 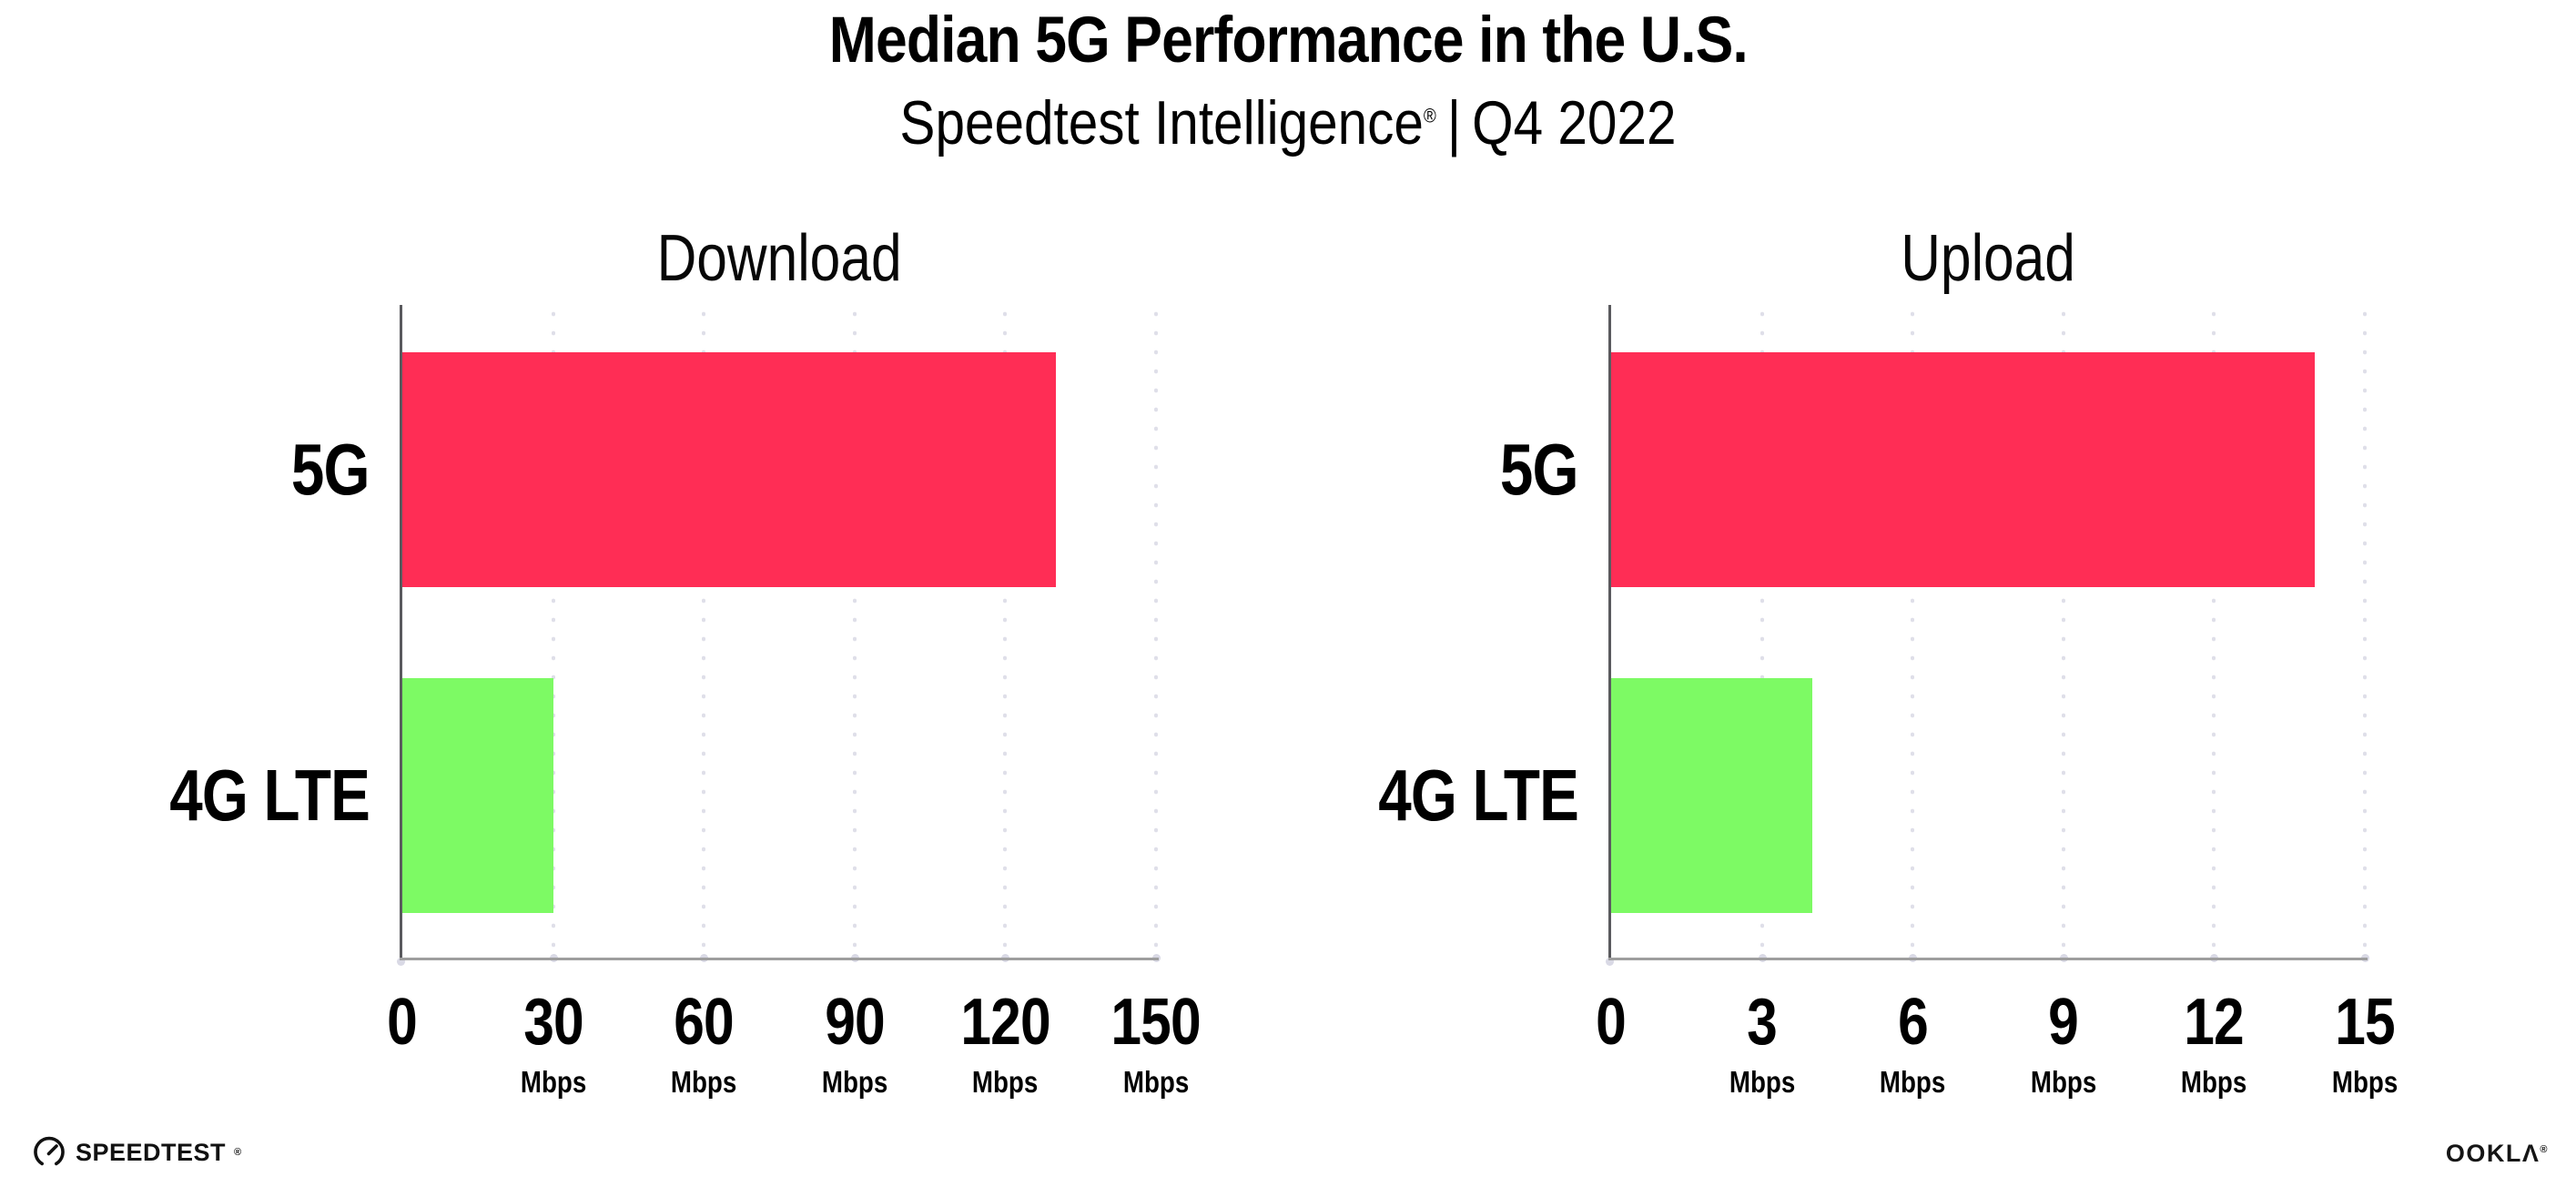 I want to click on chart-title-text: Median 5G Performance in the U.S., so click(x=1288, y=40).